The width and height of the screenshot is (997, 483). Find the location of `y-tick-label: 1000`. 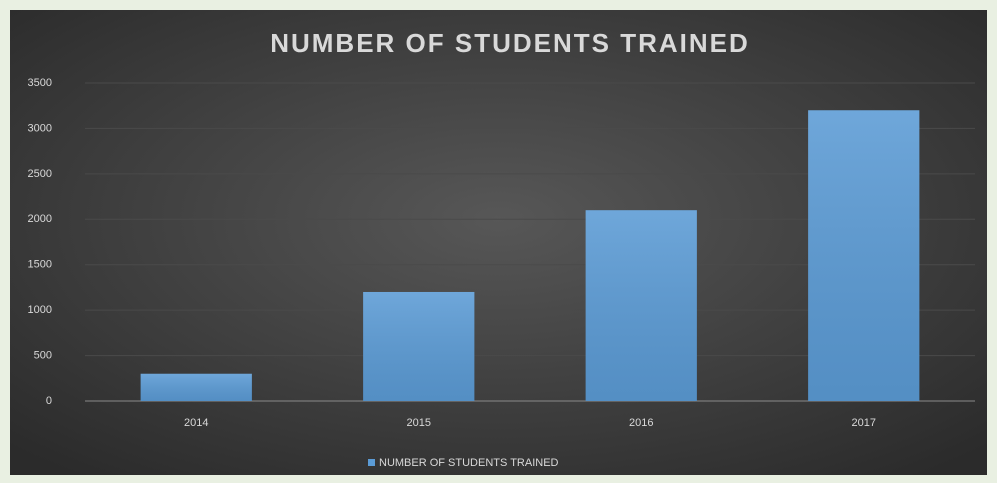

y-tick-label: 1000 is located at coordinates (40, 310).